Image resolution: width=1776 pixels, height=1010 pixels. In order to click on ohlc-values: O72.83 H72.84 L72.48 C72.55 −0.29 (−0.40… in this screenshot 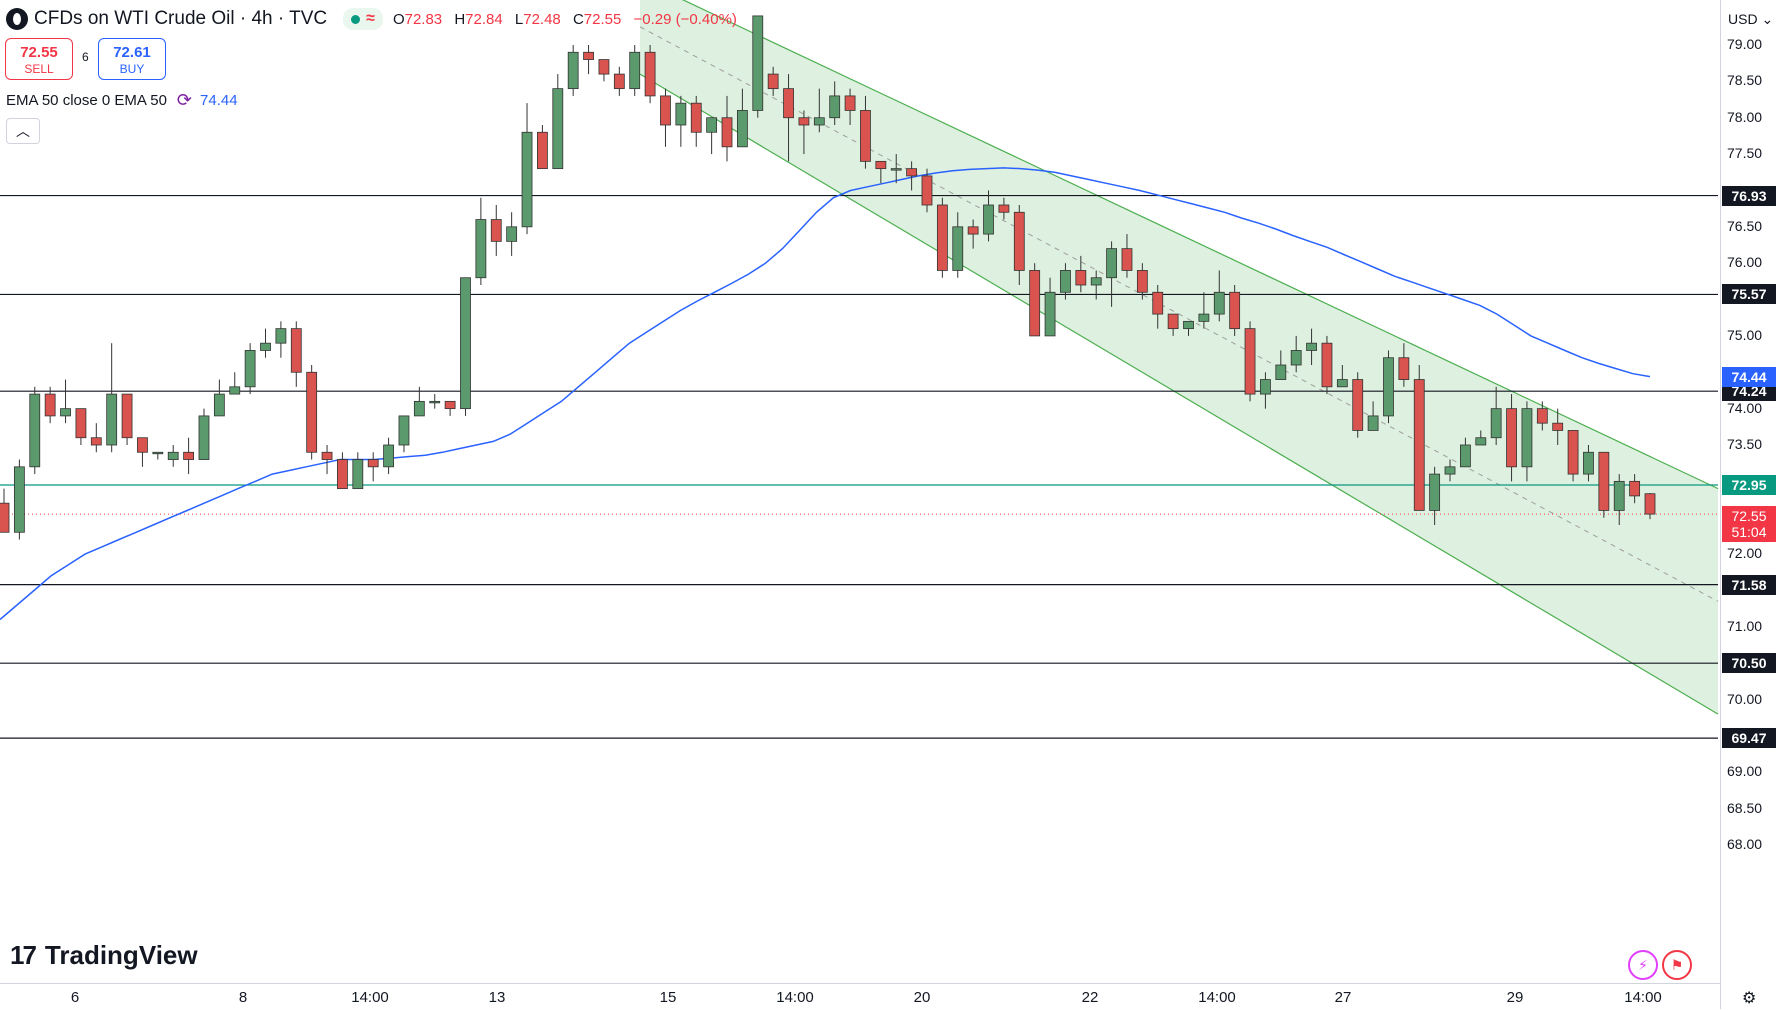, I will do `click(569, 19)`.